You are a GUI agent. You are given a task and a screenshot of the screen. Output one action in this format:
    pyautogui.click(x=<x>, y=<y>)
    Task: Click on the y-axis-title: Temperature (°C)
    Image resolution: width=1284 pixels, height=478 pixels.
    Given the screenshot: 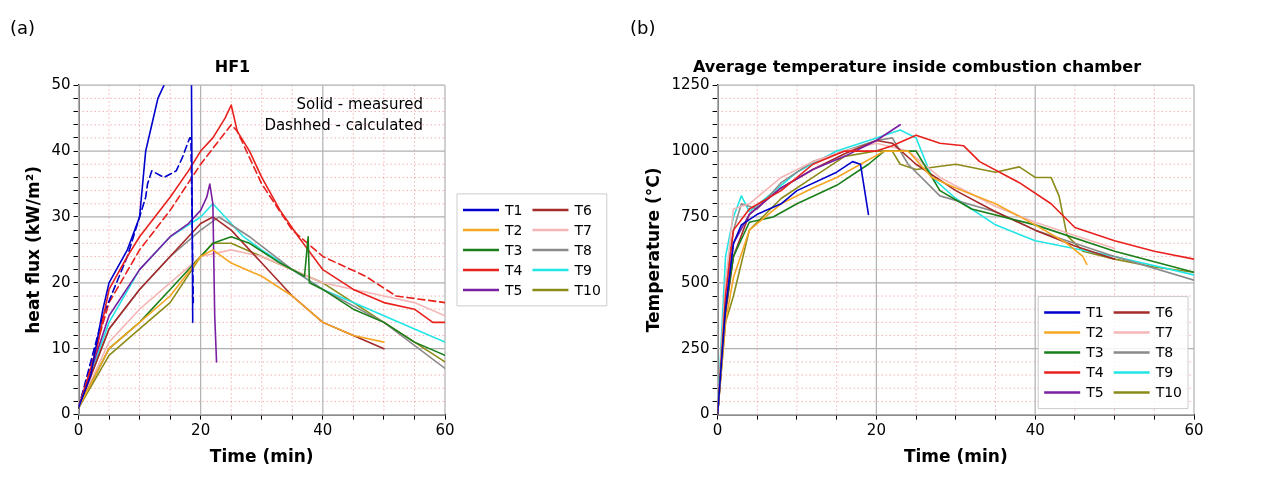 What is the action you would take?
    pyautogui.click(x=652, y=250)
    